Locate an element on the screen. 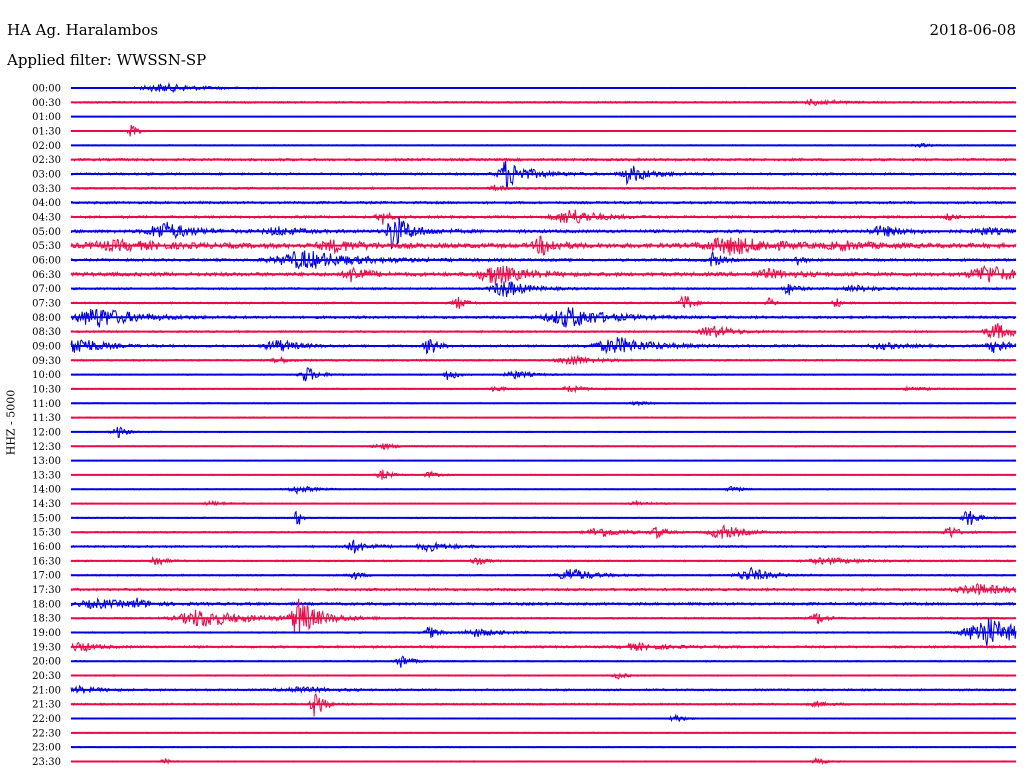  time-tick-0330: 03:30 is located at coordinates (46, 189).